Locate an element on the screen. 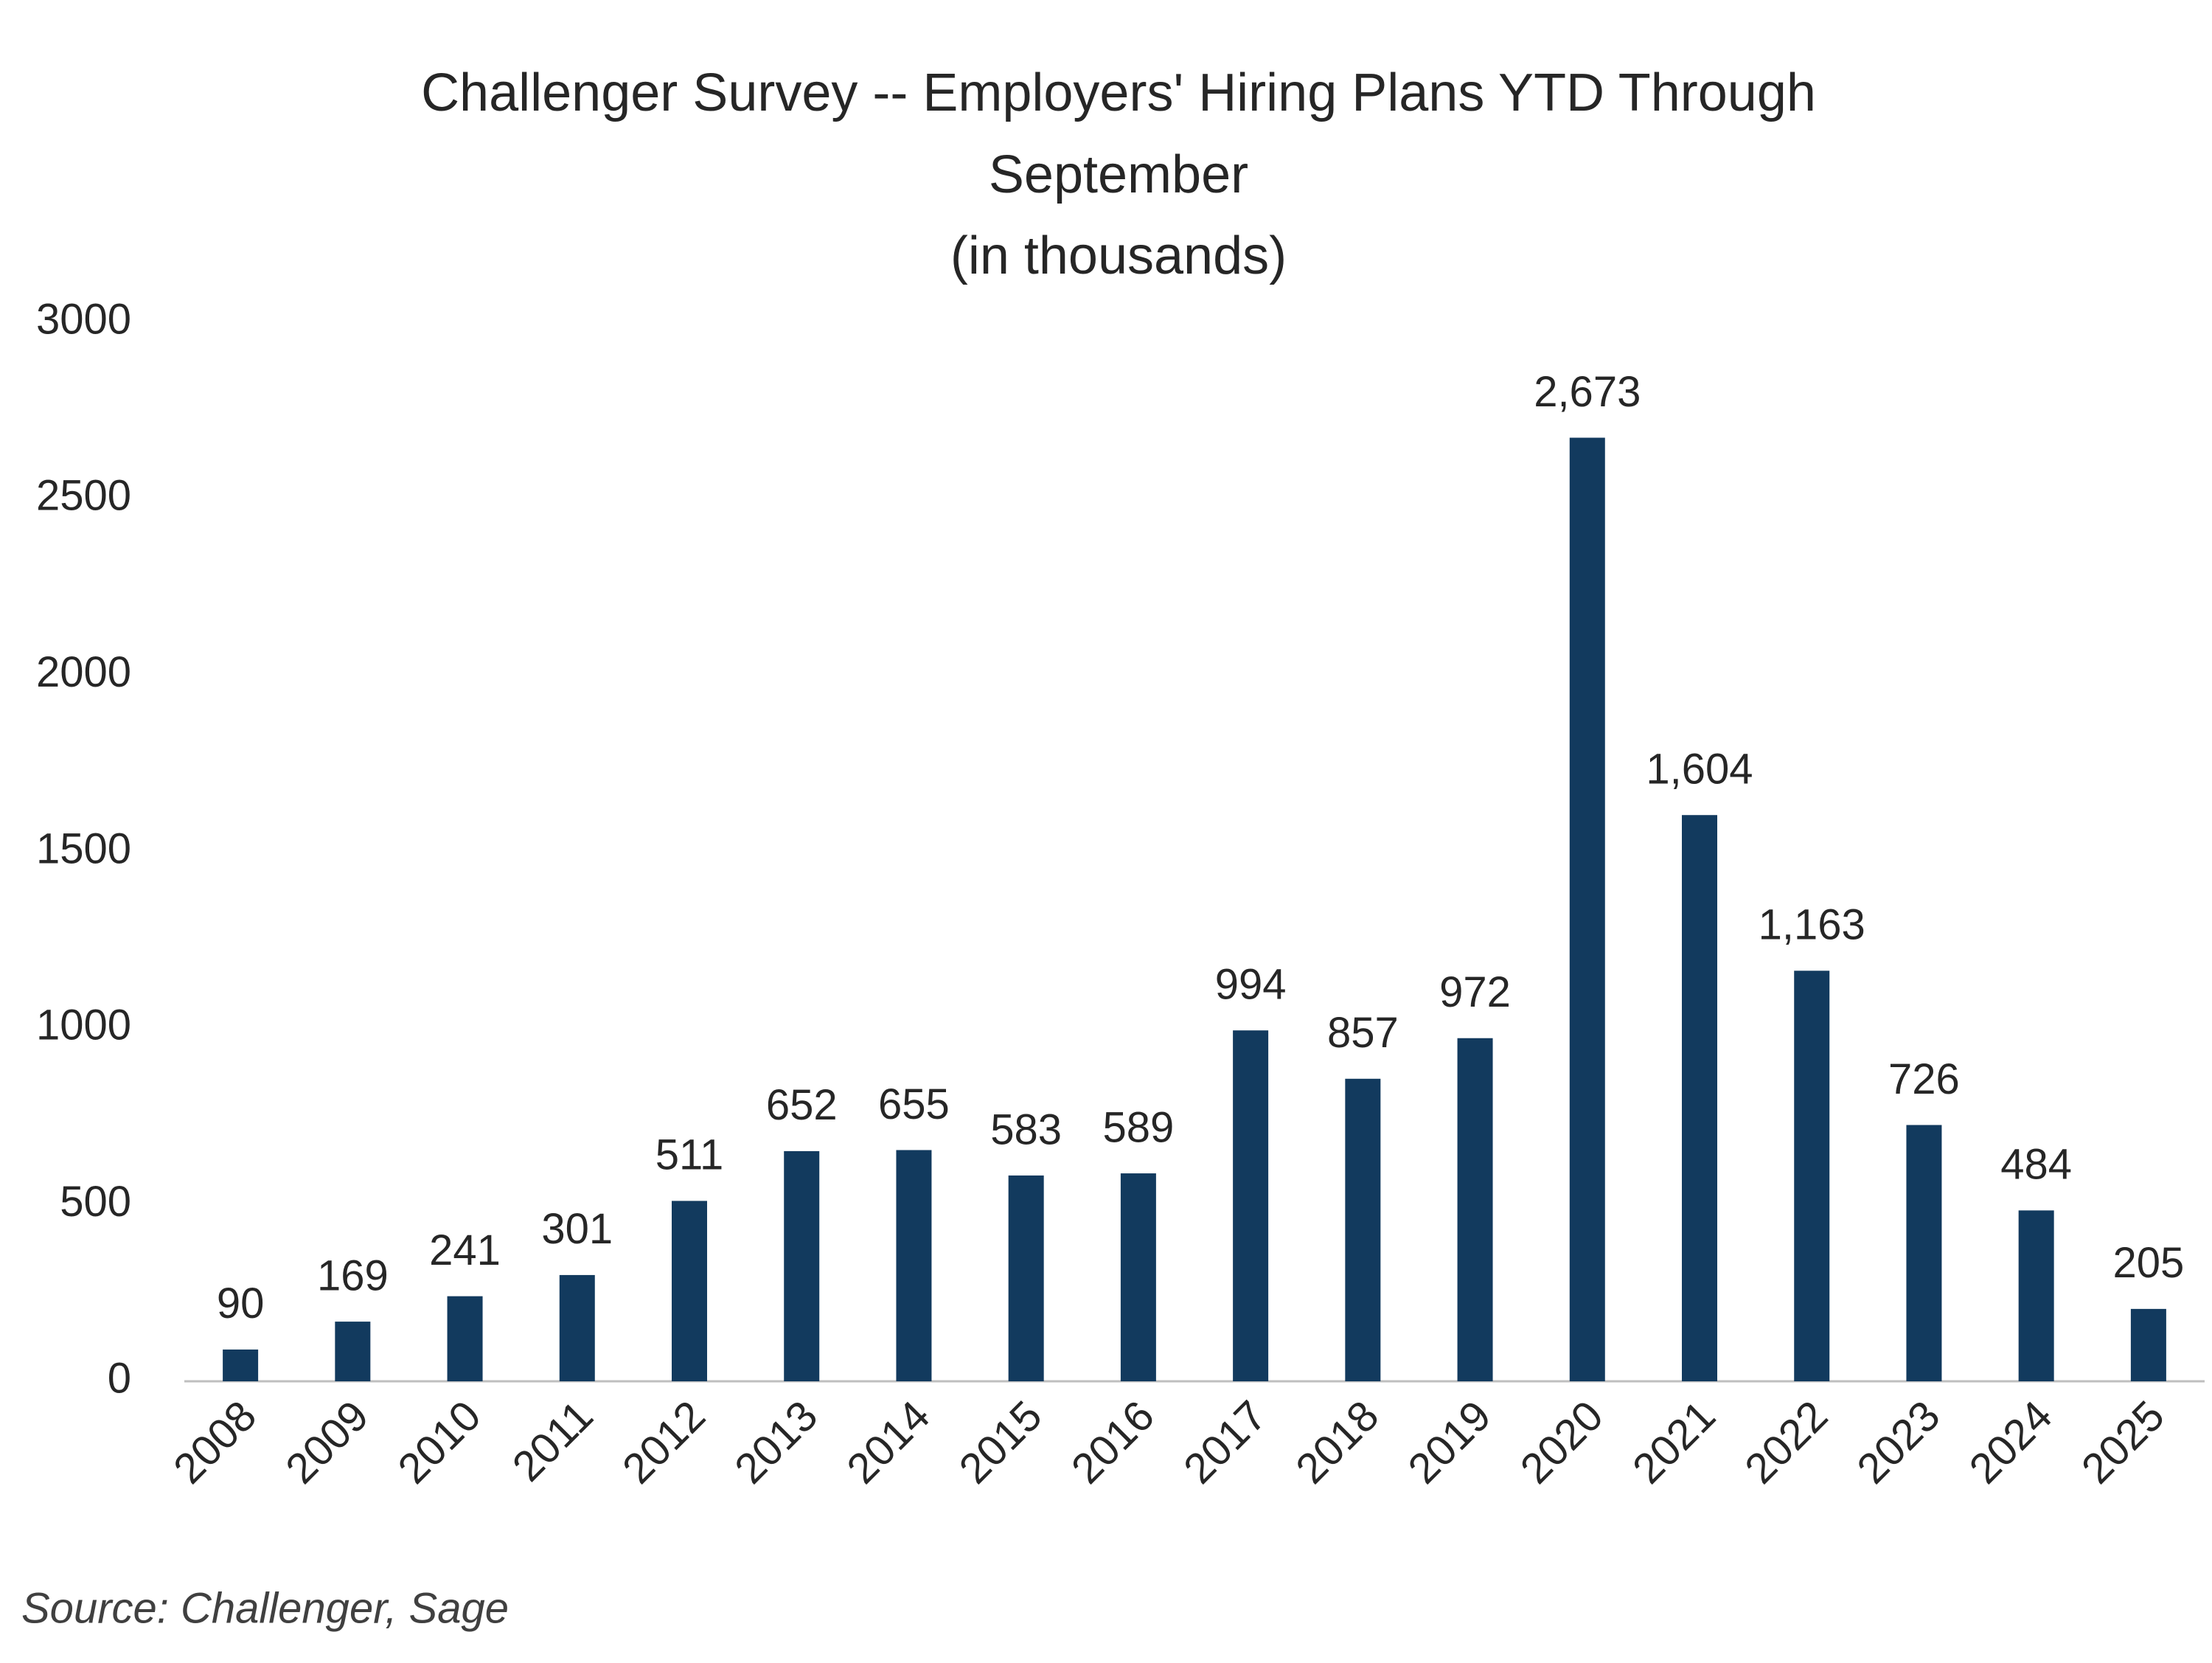 The height and width of the screenshot is (1663, 2212). chart-title: September is located at coordinates (1118, 174).